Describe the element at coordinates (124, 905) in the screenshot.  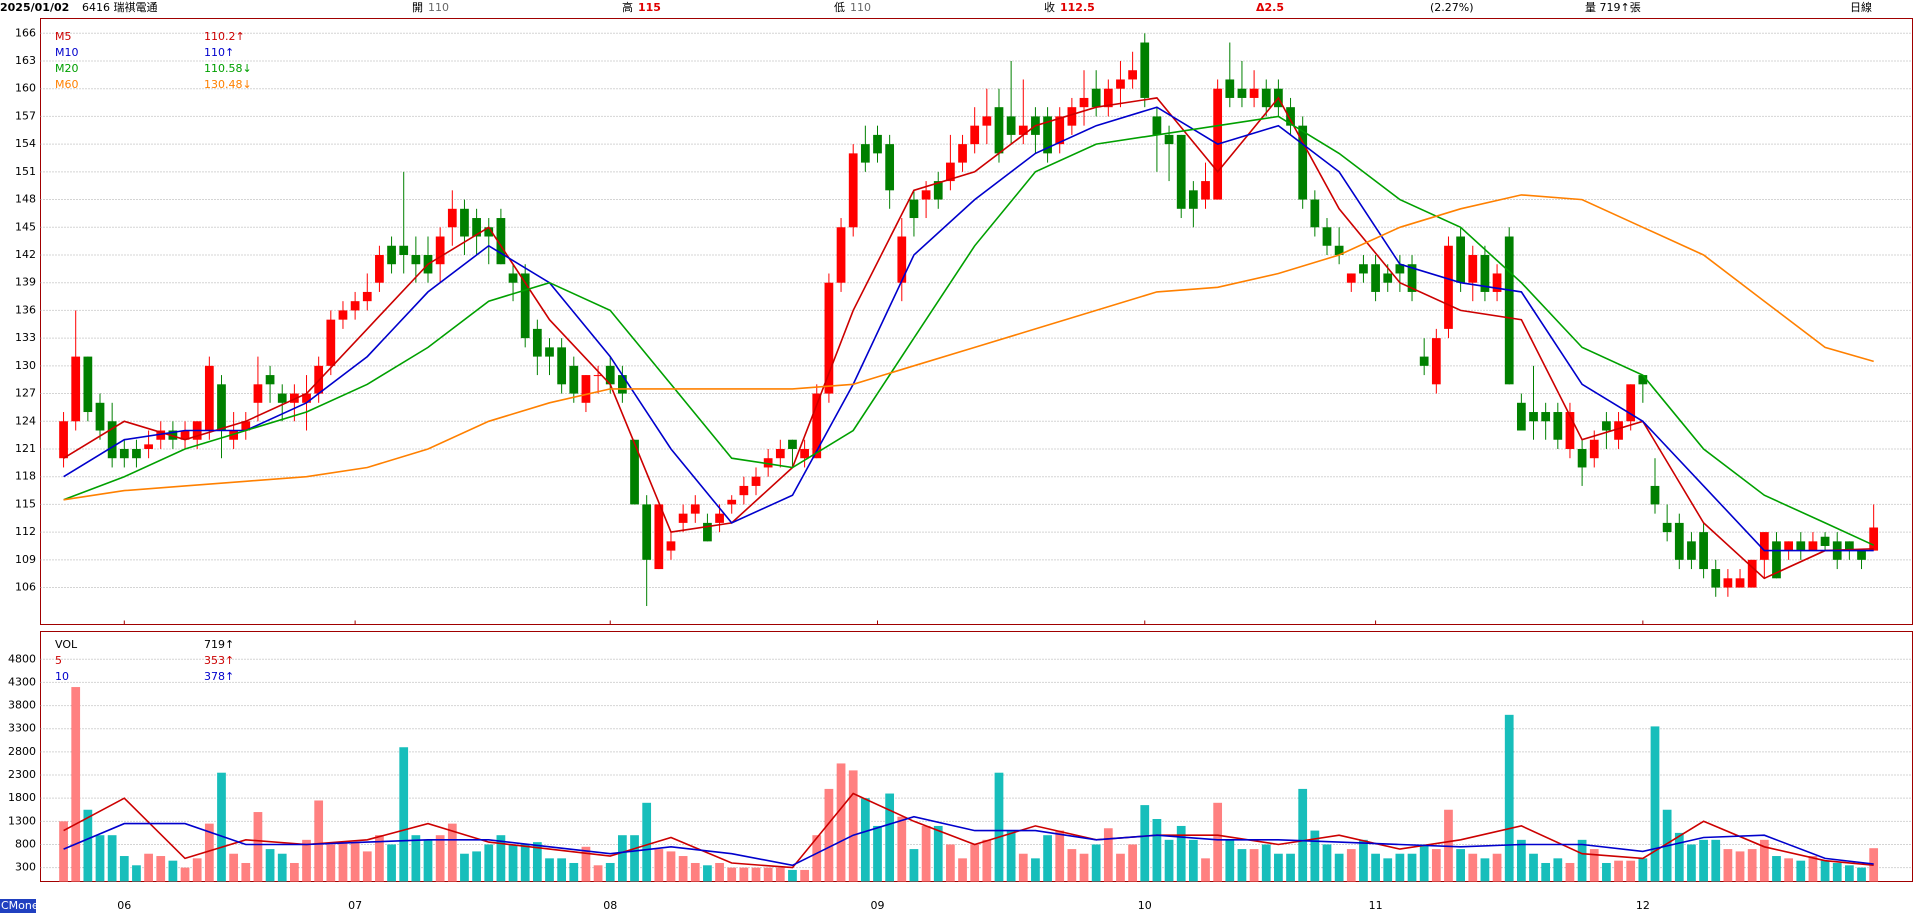
I see `x-tick-label: 06` at that location.